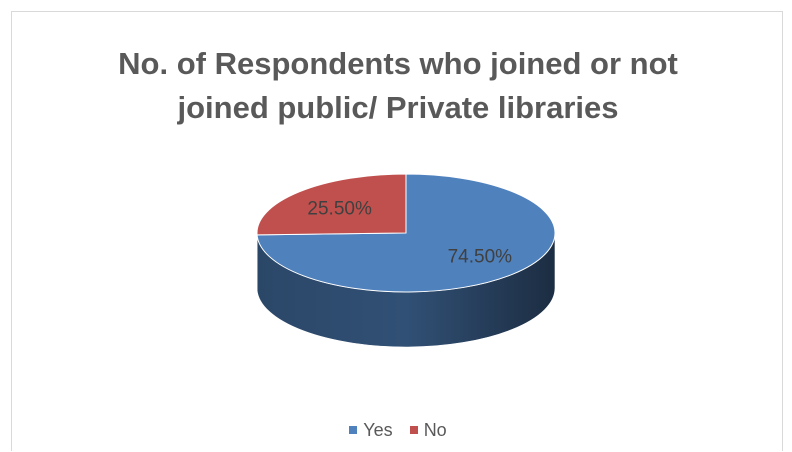 The height and width of the screenshot is (452, 792). Describe the element at coordinates (353, 430) in the screenshot. I see `legend-swatch-yes` at that location.